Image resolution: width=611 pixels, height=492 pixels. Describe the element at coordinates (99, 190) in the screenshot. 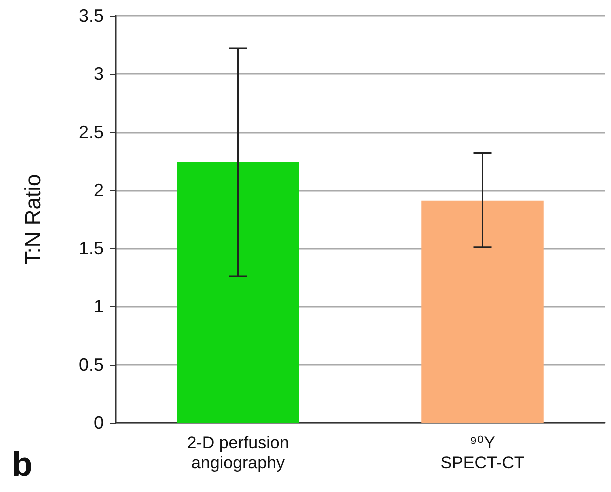

I see `y-tick-label: 2` at that location.